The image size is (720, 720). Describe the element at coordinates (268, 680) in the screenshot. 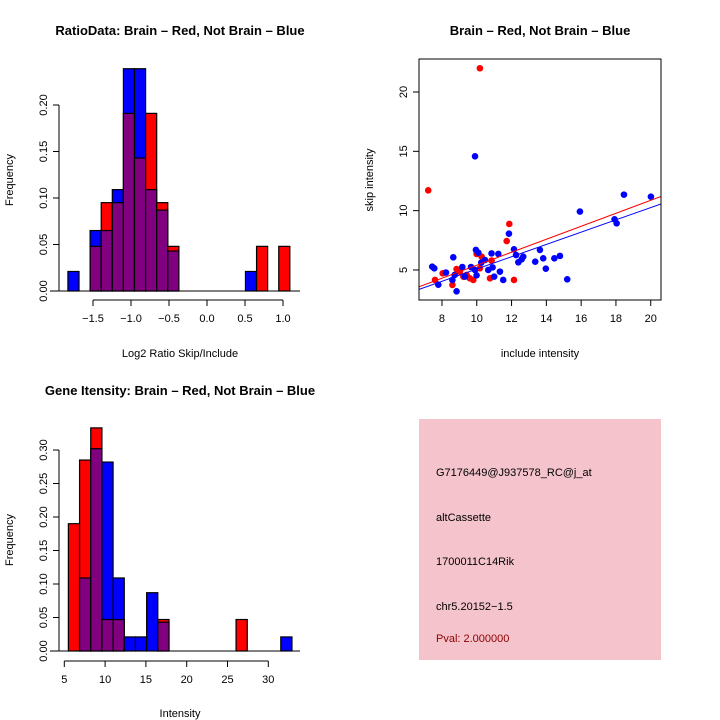

I see `intensity-hist-x-tick-label: 30` at that location.